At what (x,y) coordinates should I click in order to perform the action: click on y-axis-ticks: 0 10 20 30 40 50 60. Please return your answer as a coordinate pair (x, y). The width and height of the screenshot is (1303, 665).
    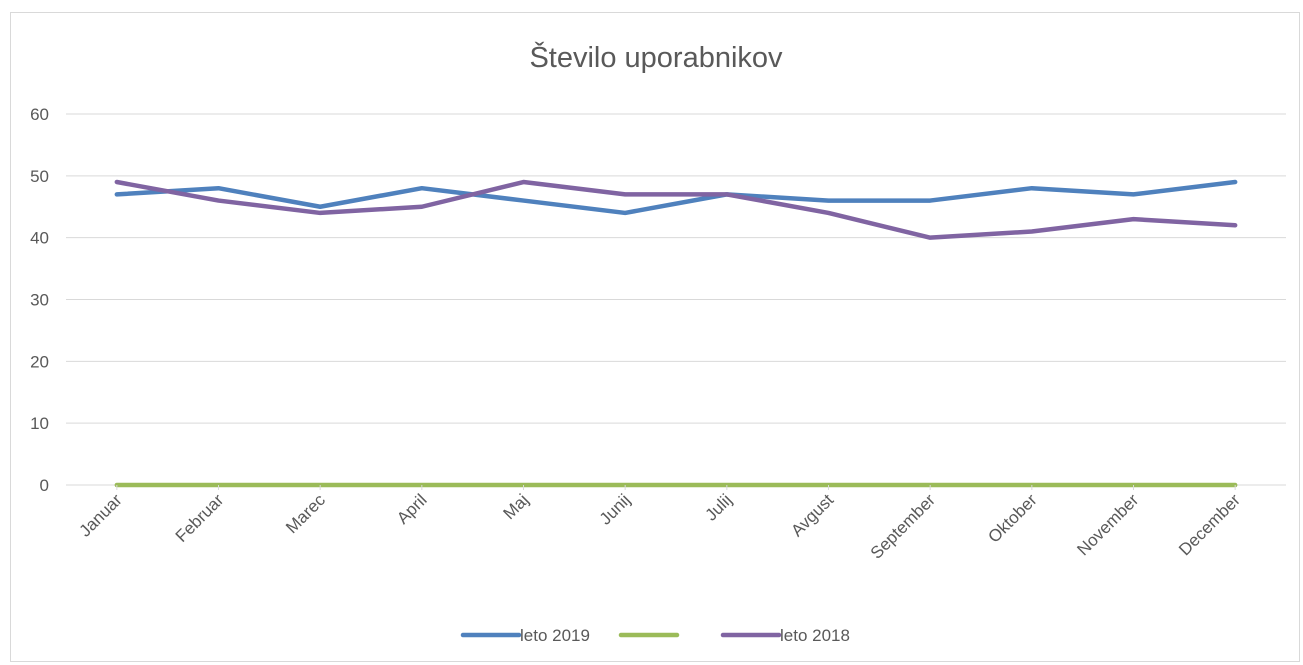
    Looking at the image, I should click on (39, 300).